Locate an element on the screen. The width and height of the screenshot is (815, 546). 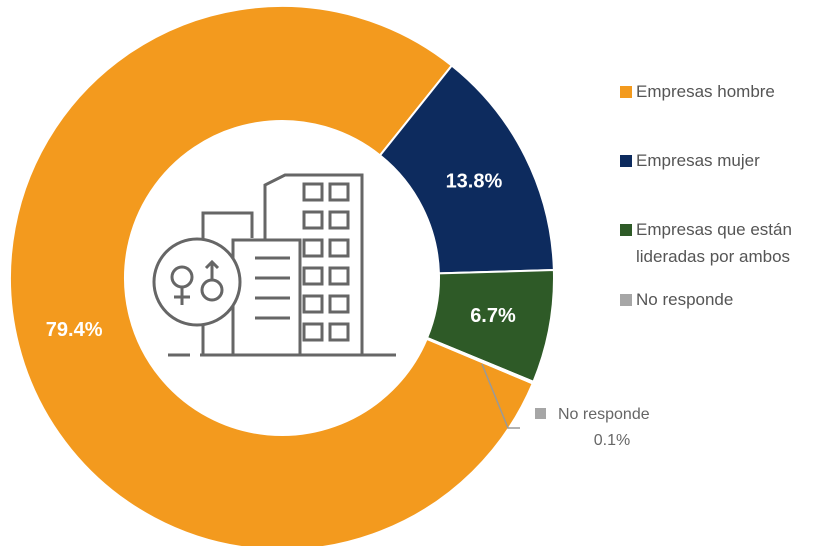
legend-item: Empresas que están lideradas por ambos is located at coordinates (717, 243).